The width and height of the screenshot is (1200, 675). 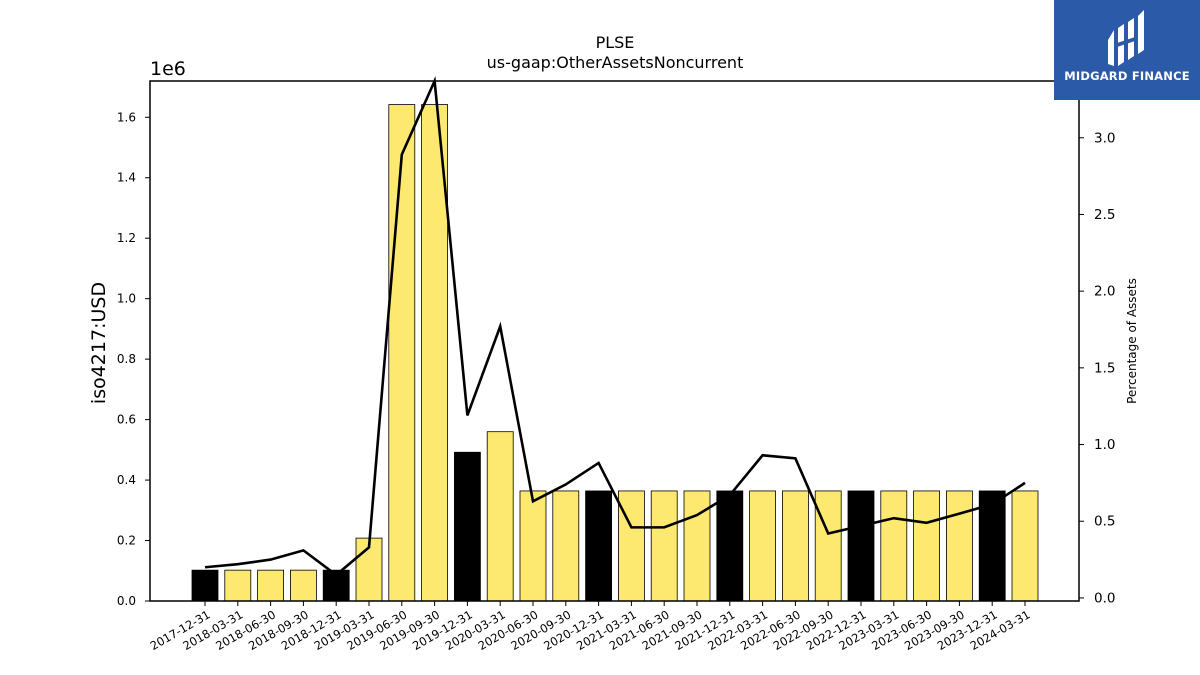 I want to click on midgard-logo-icon, so click(x=1126, y=38).